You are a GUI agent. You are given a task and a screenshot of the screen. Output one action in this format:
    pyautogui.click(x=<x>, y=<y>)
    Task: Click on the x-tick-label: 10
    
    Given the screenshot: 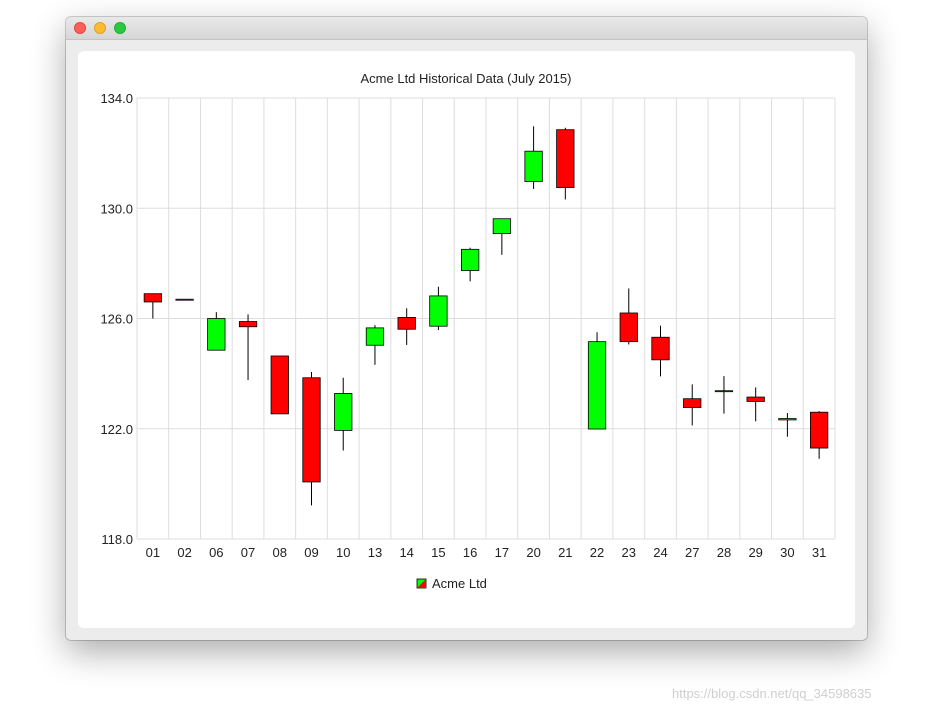 What is the action you would take?
    pyautogui.click(x=343, y=552)
    